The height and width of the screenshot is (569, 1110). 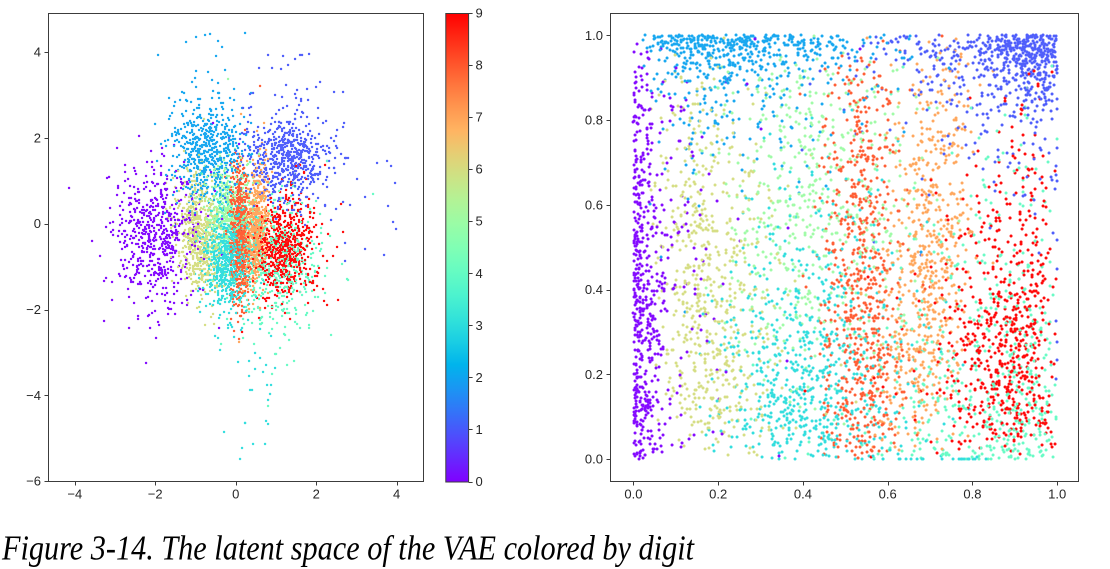 I want to click on svg-text: 6, so click(x=479, y=169).